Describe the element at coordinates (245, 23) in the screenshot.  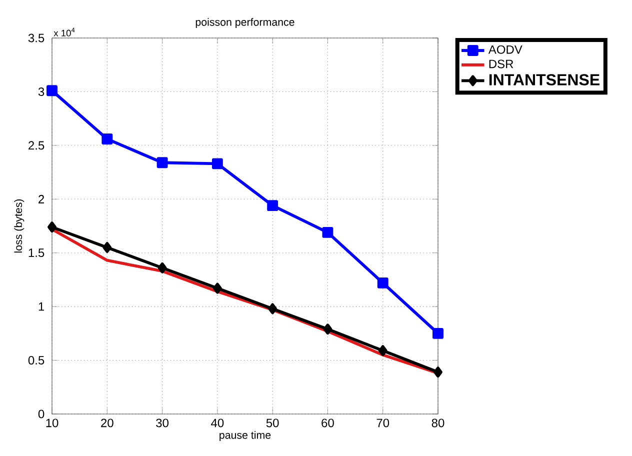
I see `chart-title: poisson performance` at that location.